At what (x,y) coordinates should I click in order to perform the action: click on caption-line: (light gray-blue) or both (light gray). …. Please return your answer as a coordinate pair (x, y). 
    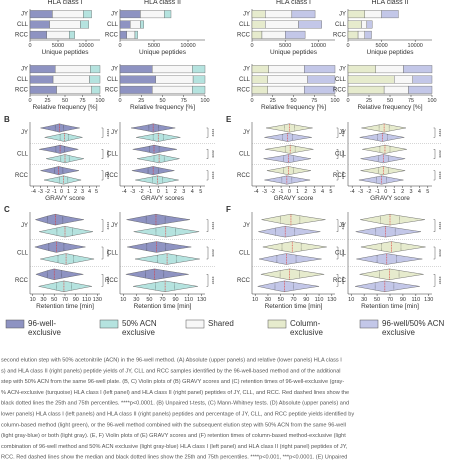
    Looking at the image, I should click on (173, 436).